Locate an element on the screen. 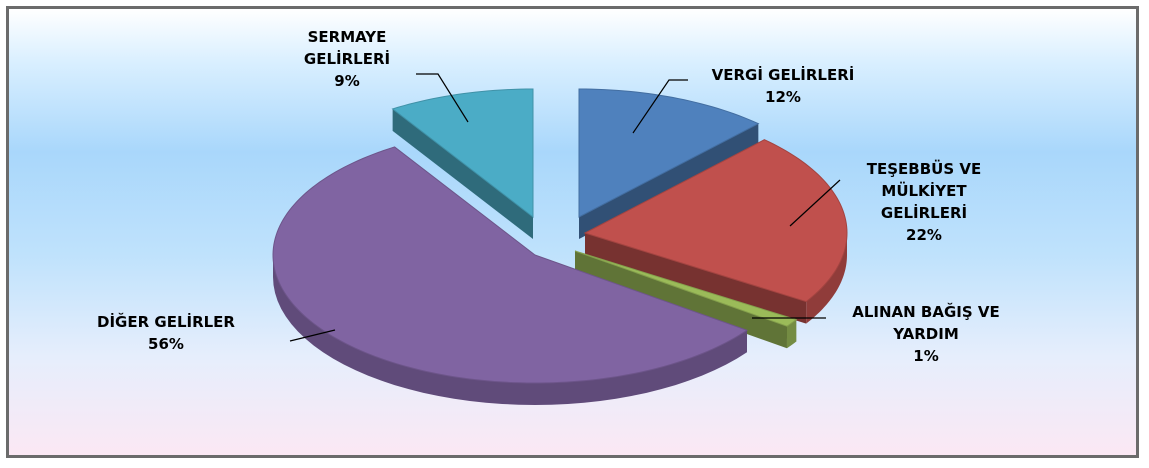  pie-slice-vergi-geli-rleri- is located at coordinates (669, 163).